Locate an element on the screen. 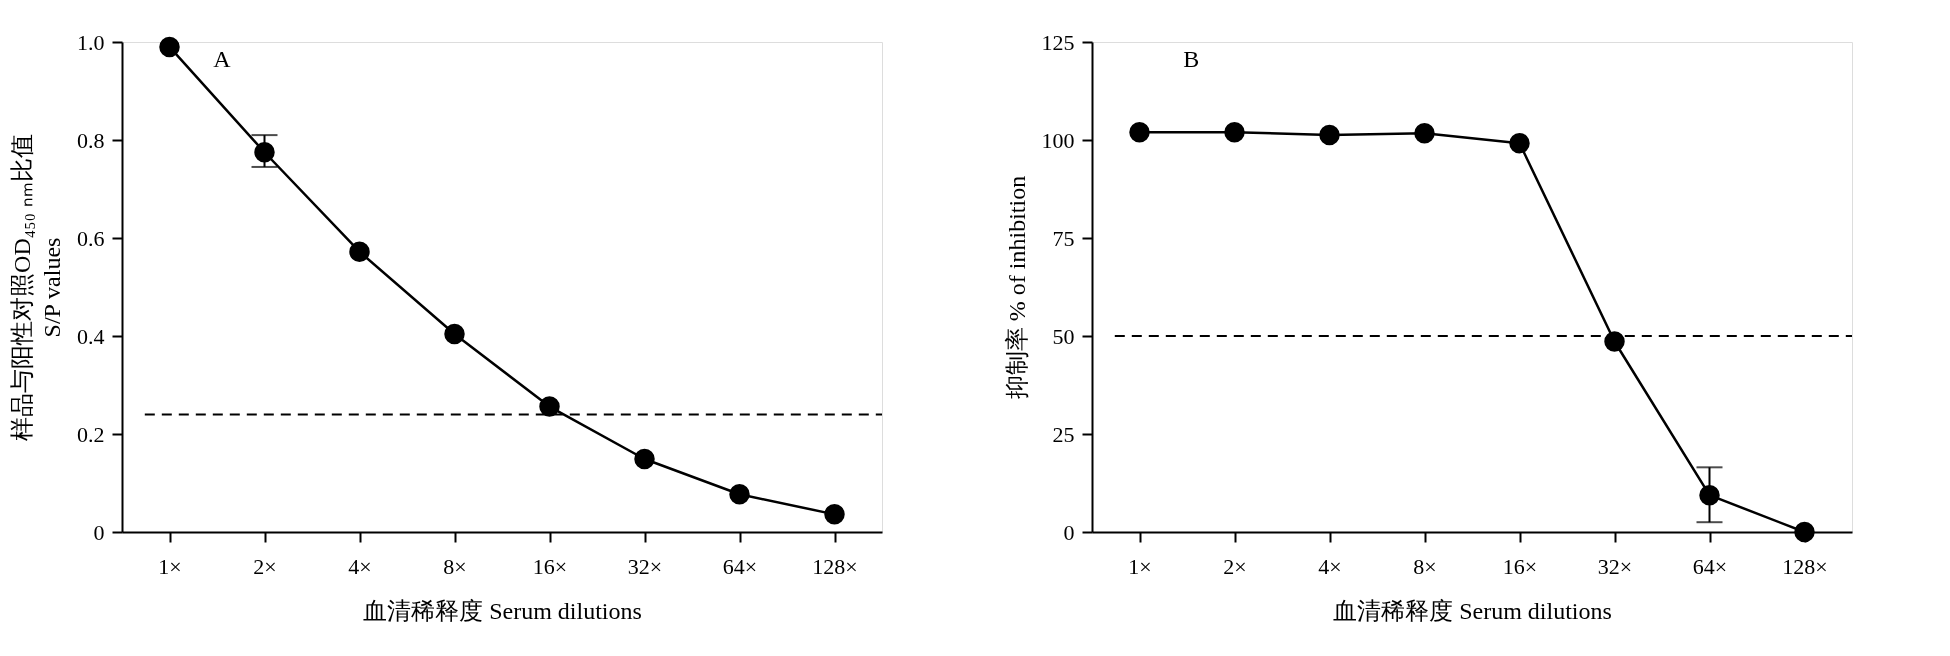 The image size is (1950, 656). y-tick-label: 50 is located at coordinates (1063, 336).